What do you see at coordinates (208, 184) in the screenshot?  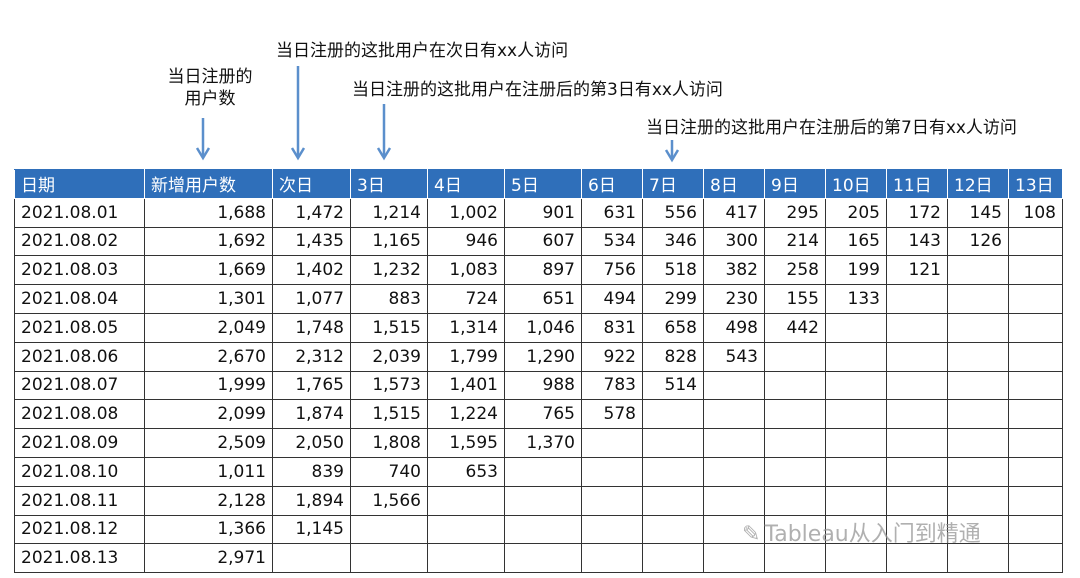 I see `column-header: 新增用户数` at bounding box center [208, 184].